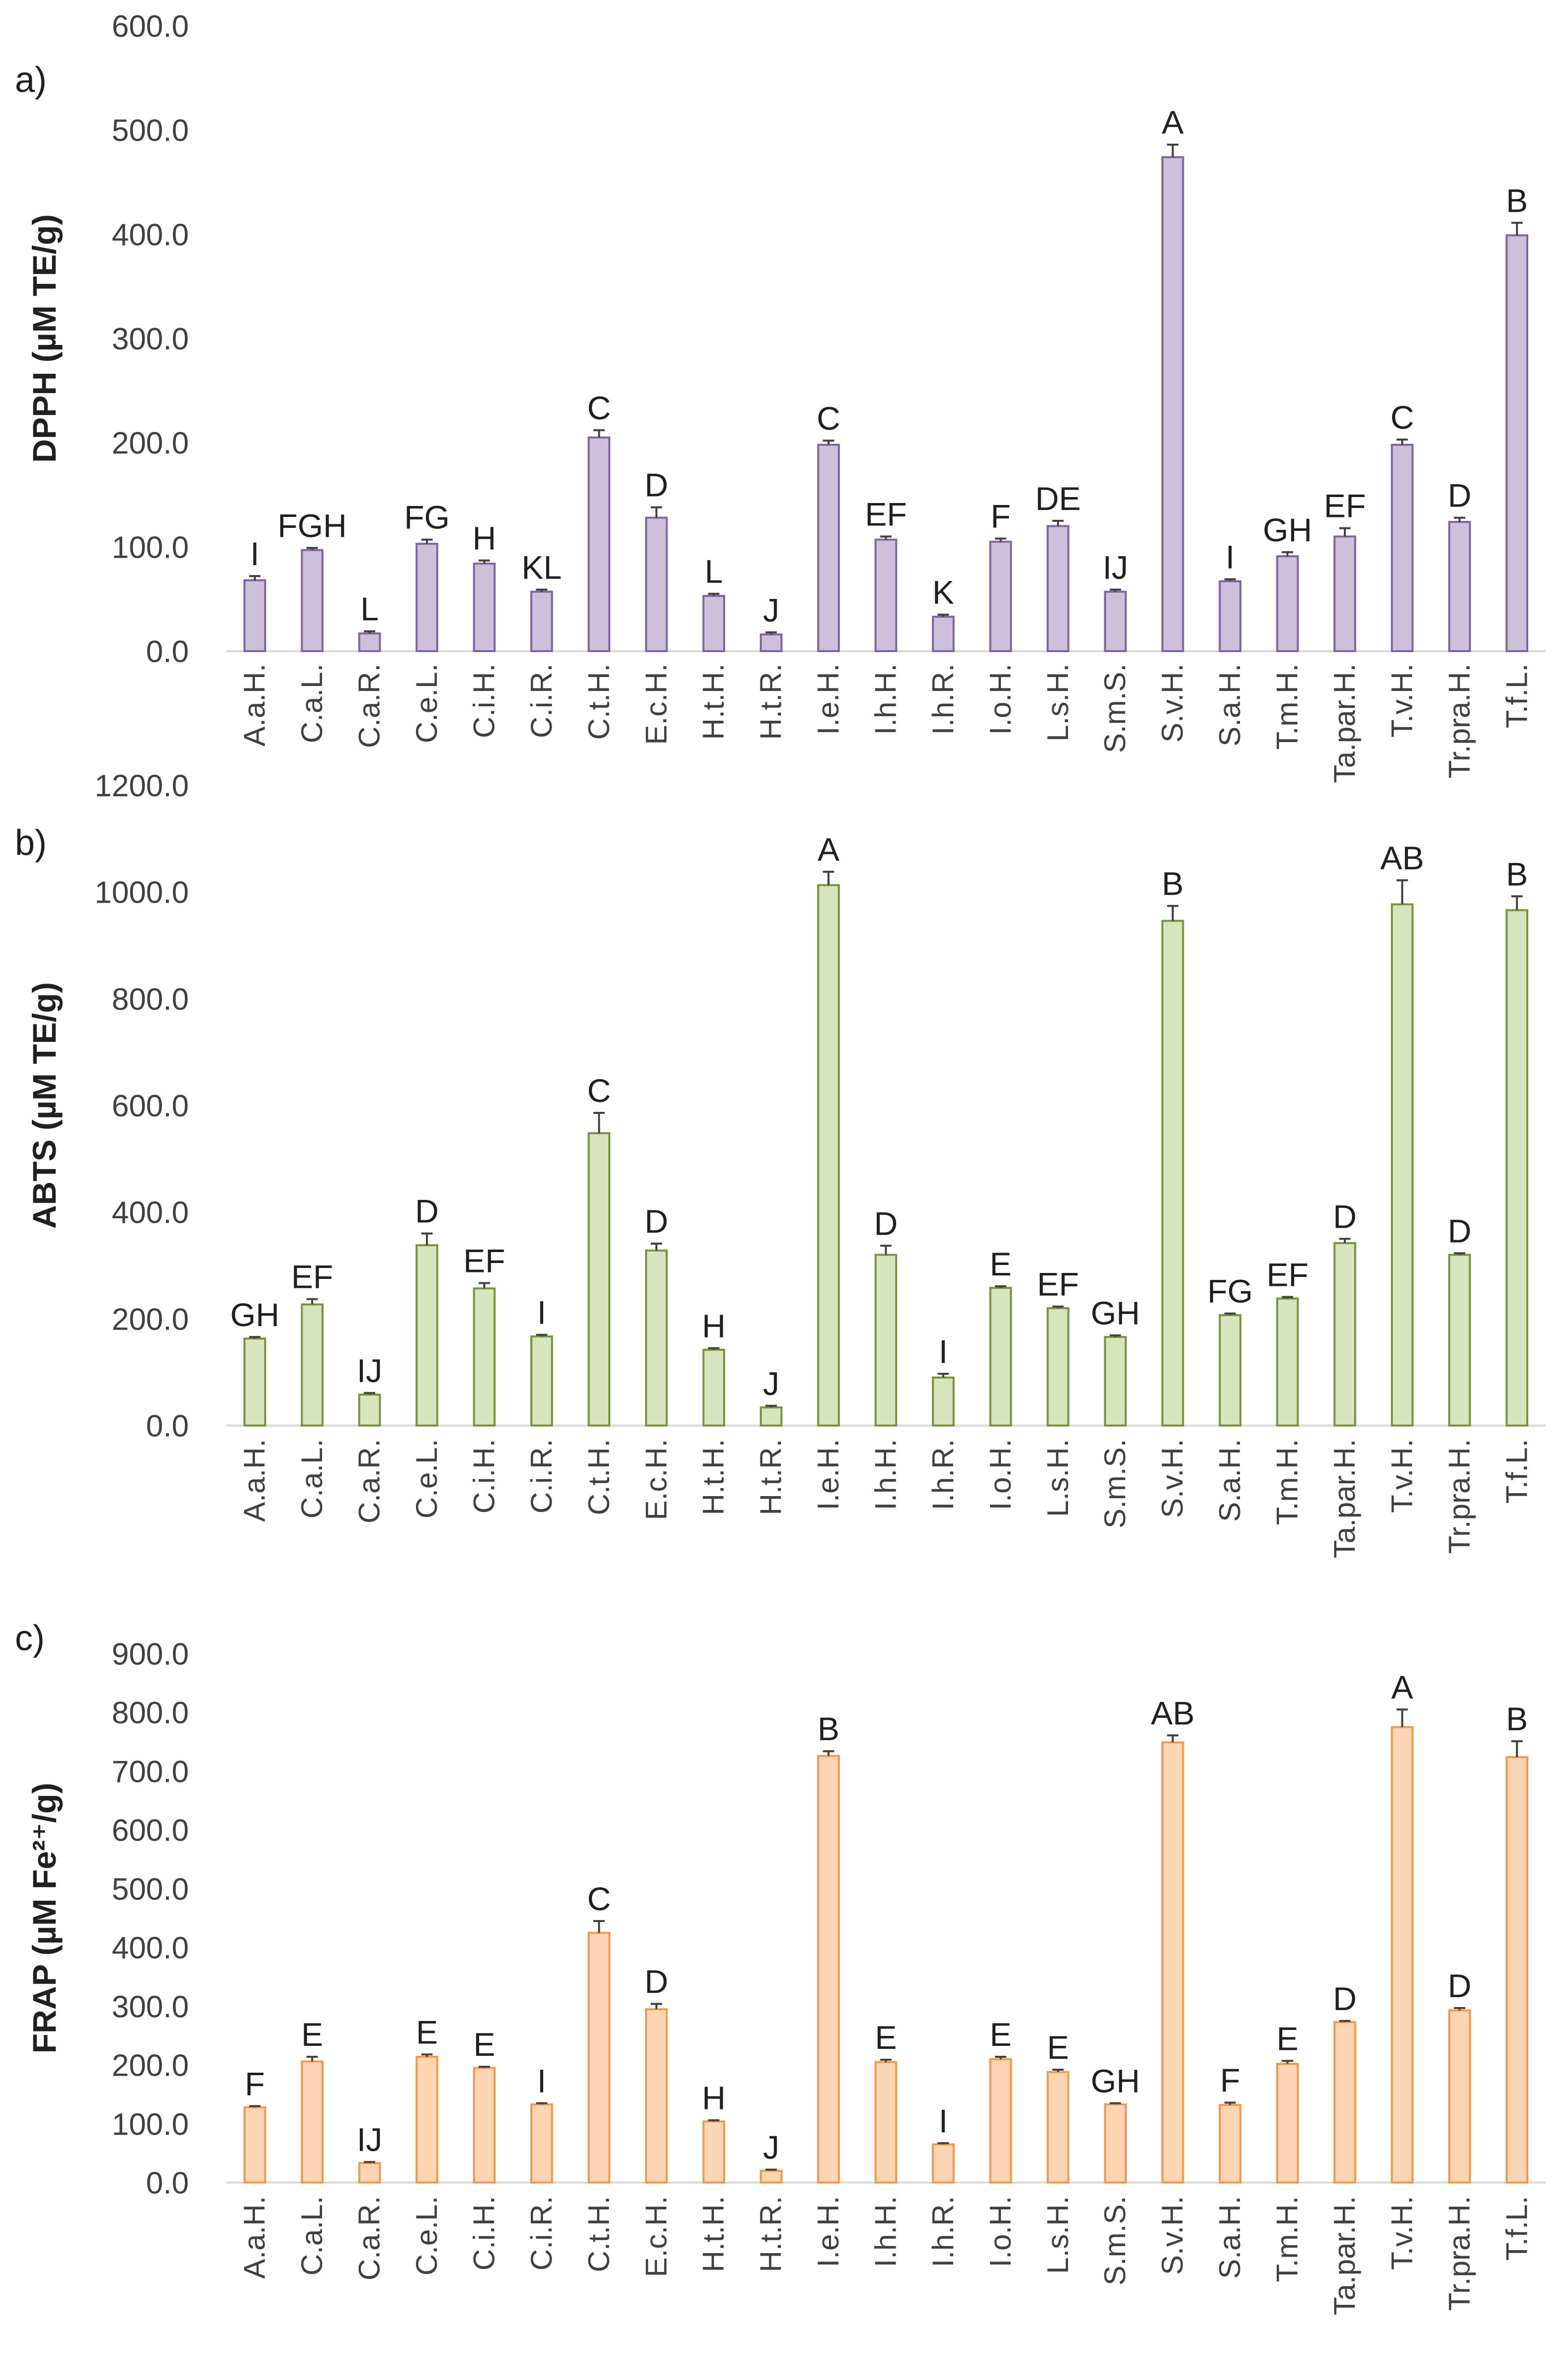 The width and height of the screenshot is (1568, 2358). Describe the element at coordinates (771, 2177) in the screenshot. I see `bar-H.t.R.` at that location.